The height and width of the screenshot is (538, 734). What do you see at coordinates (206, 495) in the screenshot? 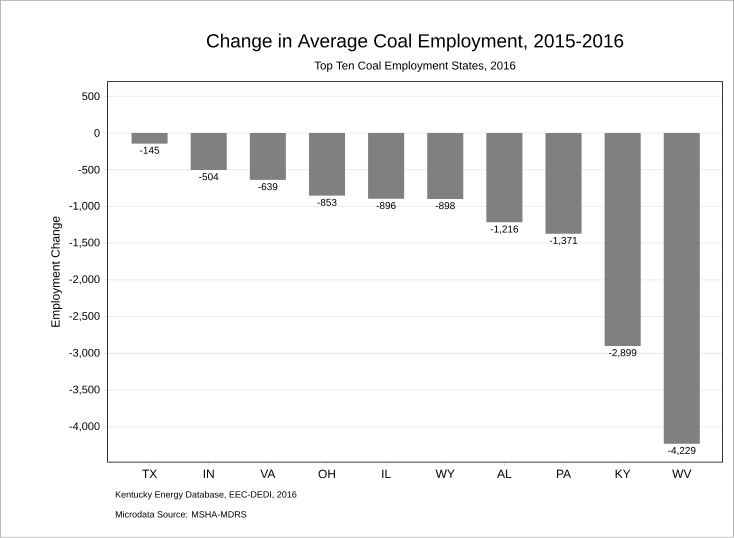
I see `text: Kentucky Energy Database, EEC-DEDI, 2016` at bounding box center [206, 495].